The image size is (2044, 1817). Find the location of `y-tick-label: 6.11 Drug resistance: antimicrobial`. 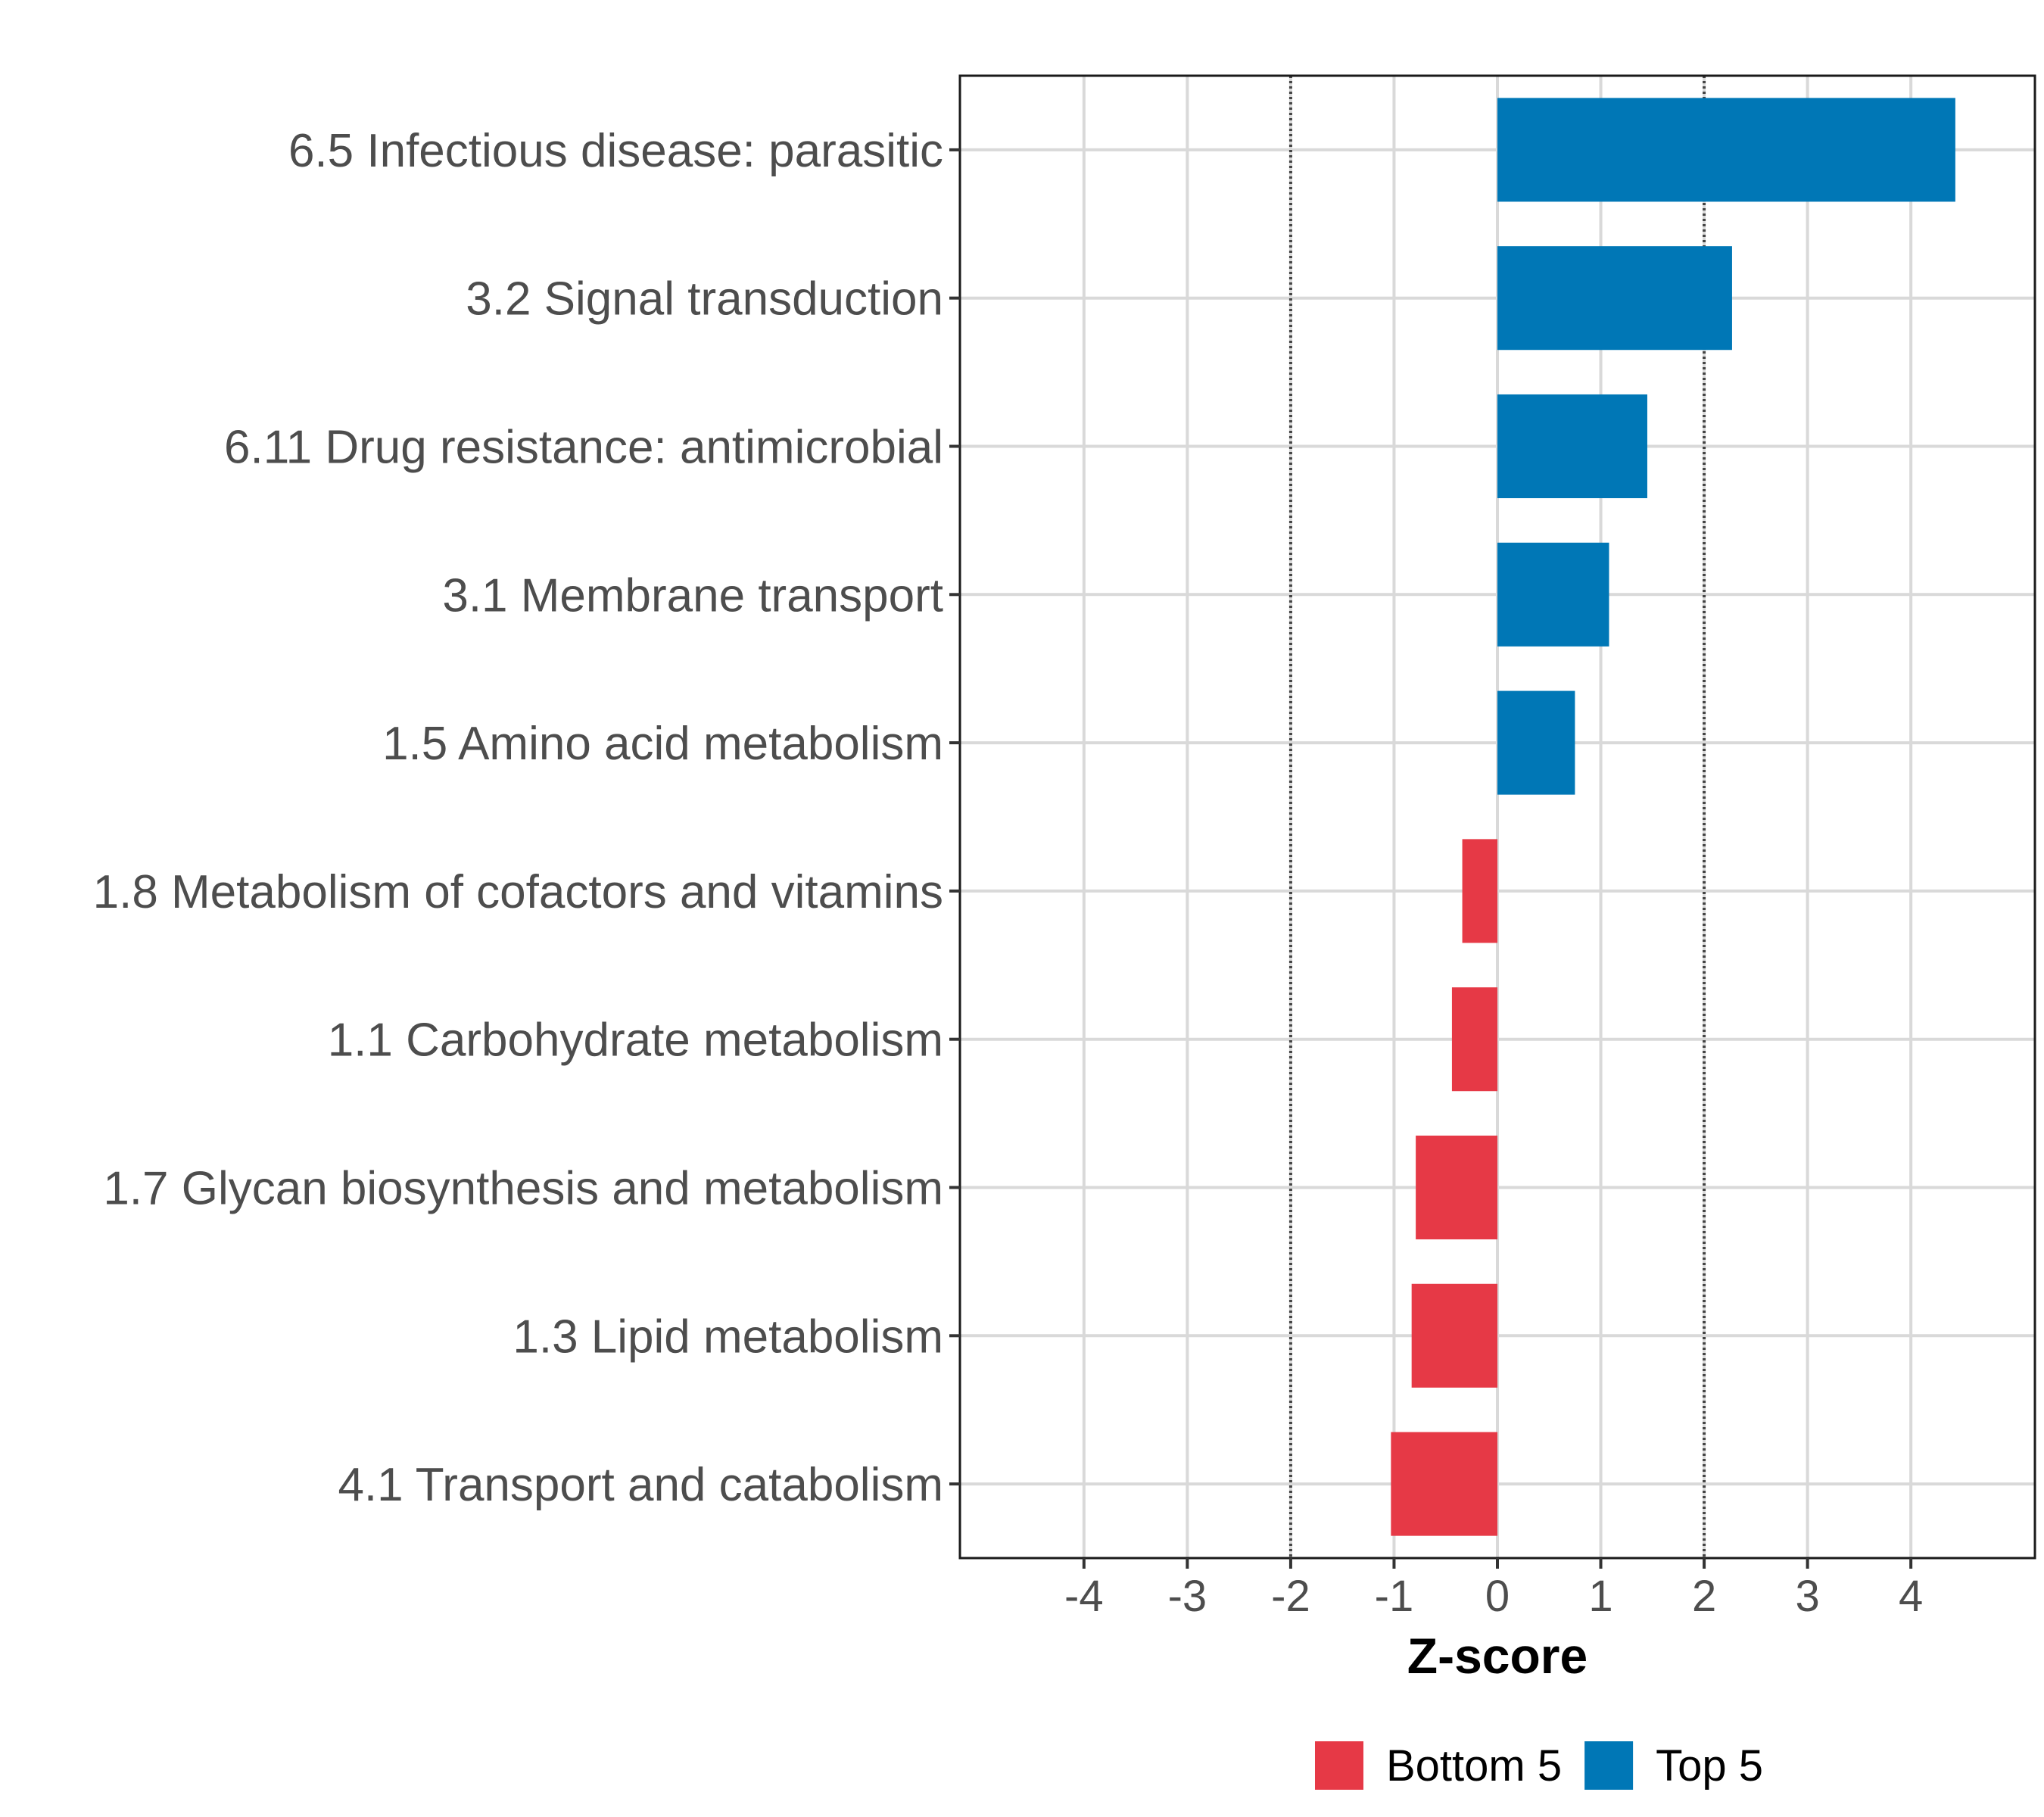

y-tick-label: 6.11 Drug resistance: antimicrobial is located at coordinates (583, 448).